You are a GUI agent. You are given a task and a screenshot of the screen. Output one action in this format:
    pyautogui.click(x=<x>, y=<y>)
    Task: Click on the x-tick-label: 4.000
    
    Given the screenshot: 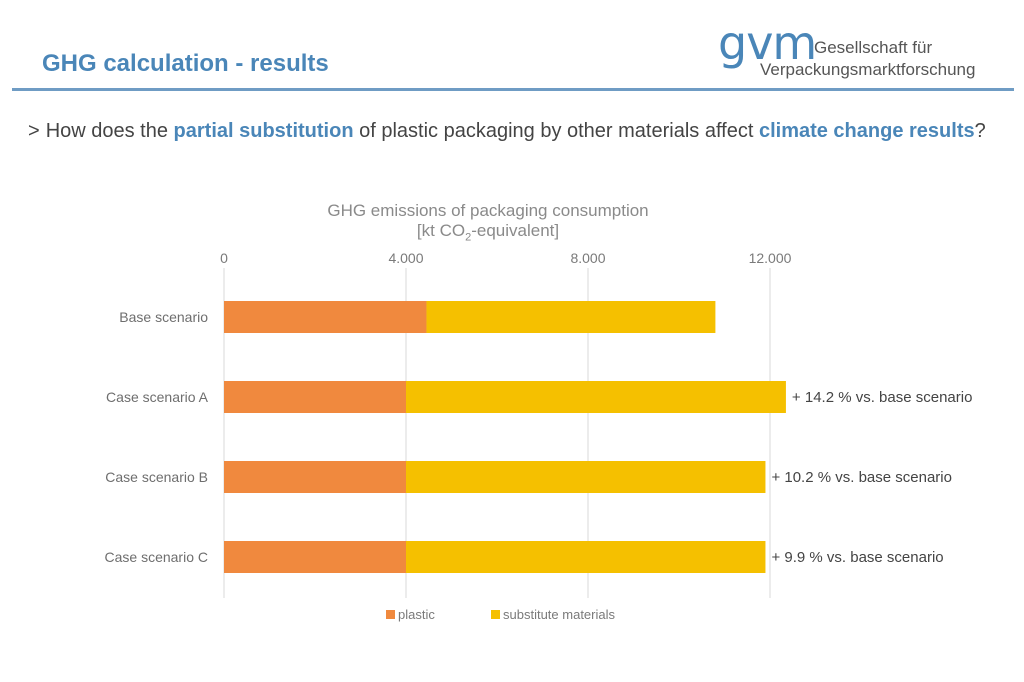 What is the action you would take?
    pyautogui.click(x=405, y=258)
    